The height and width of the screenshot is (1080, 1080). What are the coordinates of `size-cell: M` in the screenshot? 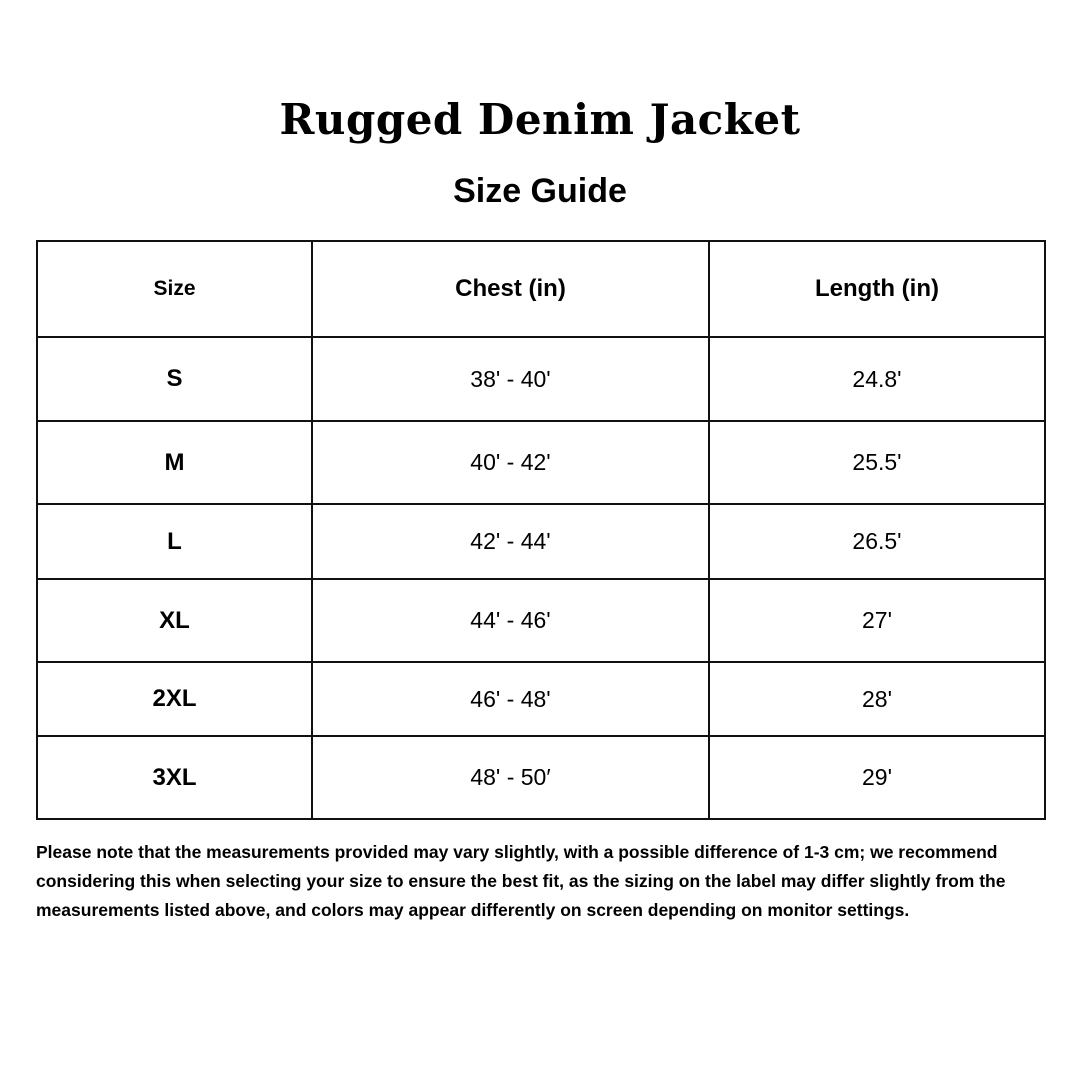 It's located at (174, 462).